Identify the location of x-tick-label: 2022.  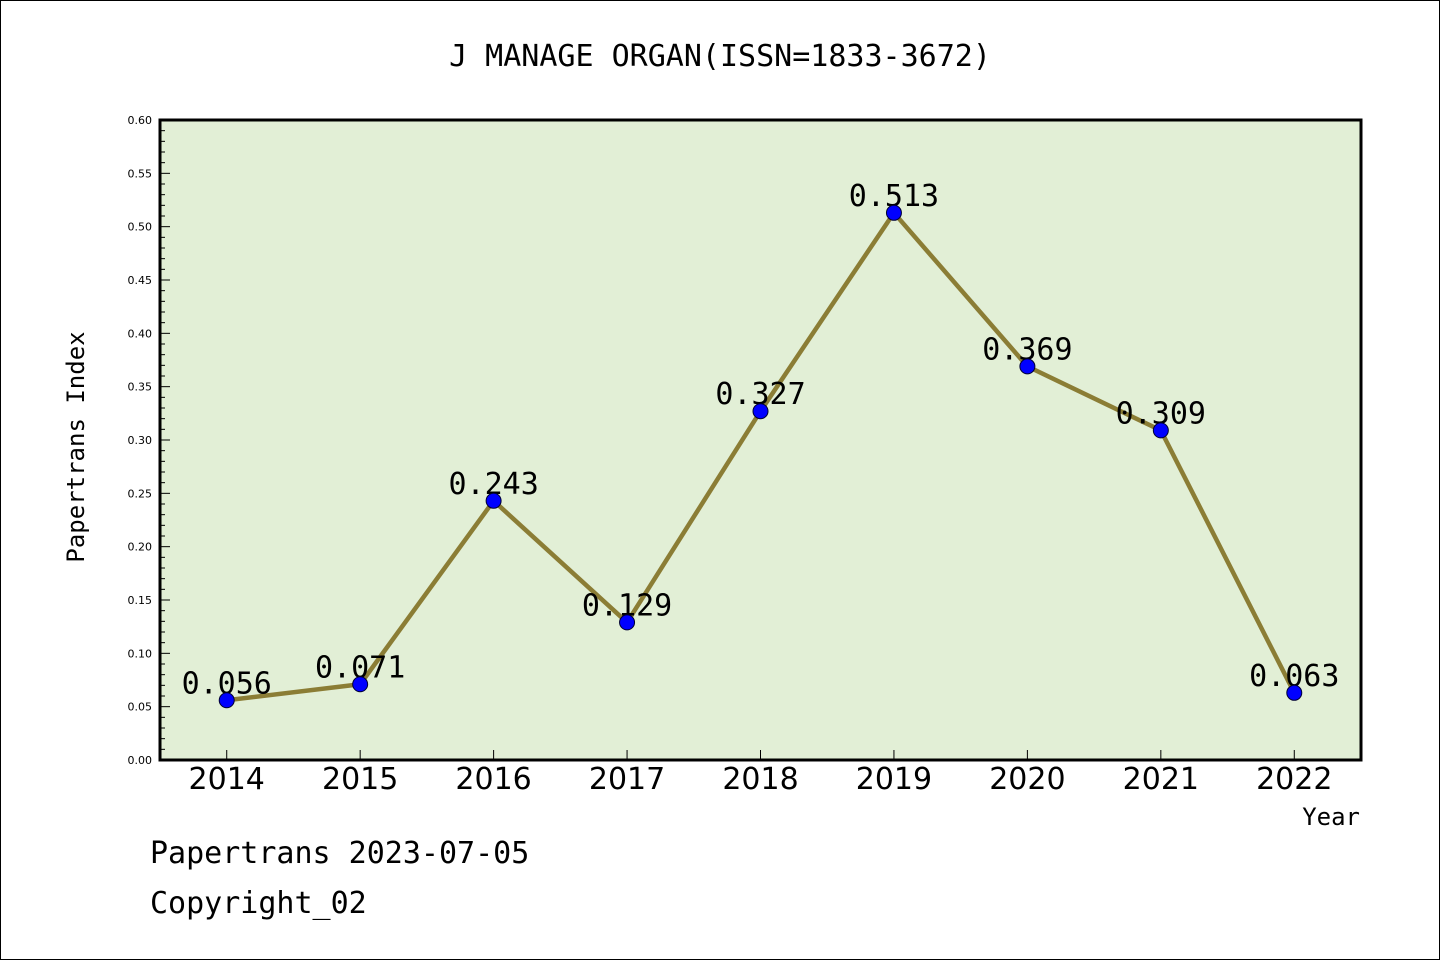
(1294, 779).